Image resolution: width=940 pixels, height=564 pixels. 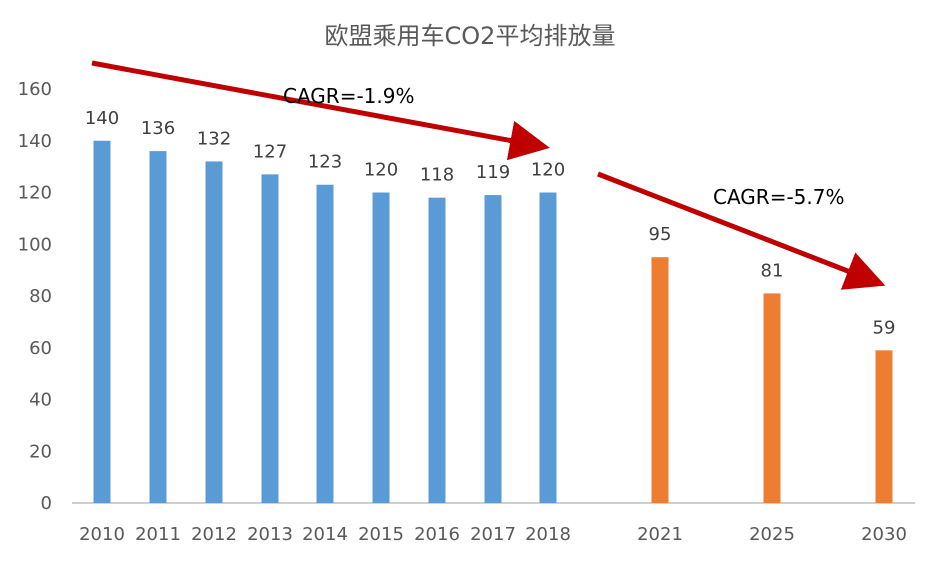 I want to click on chart-title: 欧盟乘用车CO2平均排放量, so click(x=470, y=36).